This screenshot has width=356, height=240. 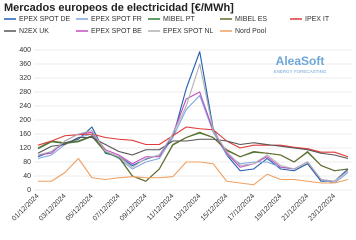 I want to click on legend-label: IPEX IT, so click(x=317, y=19).